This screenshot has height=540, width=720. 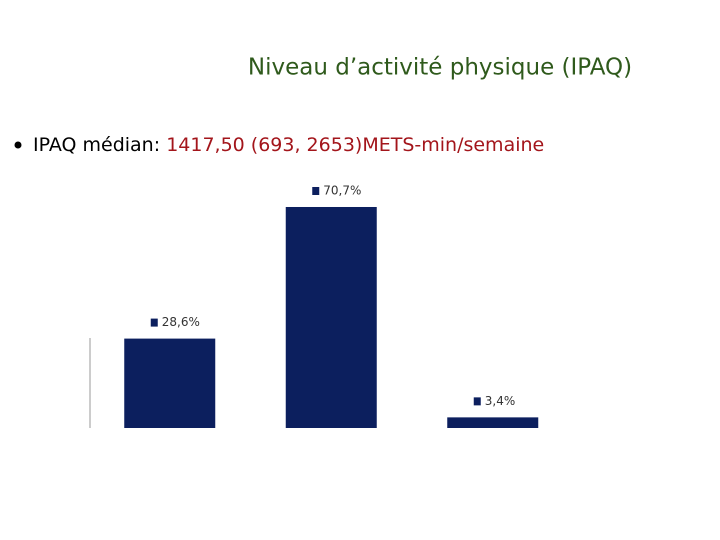 What do you see at coordinates (181, 322) in the screenshot?
I see `value-label: 28,6%` at bounding box center [181, 322].